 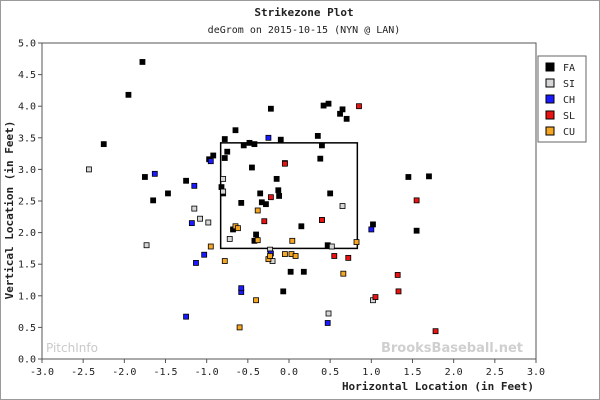 What do you see at coordinates (27, 233) in the screenshot?
I see `y-tick-label: 2.0` at bounding box center [27, 233].